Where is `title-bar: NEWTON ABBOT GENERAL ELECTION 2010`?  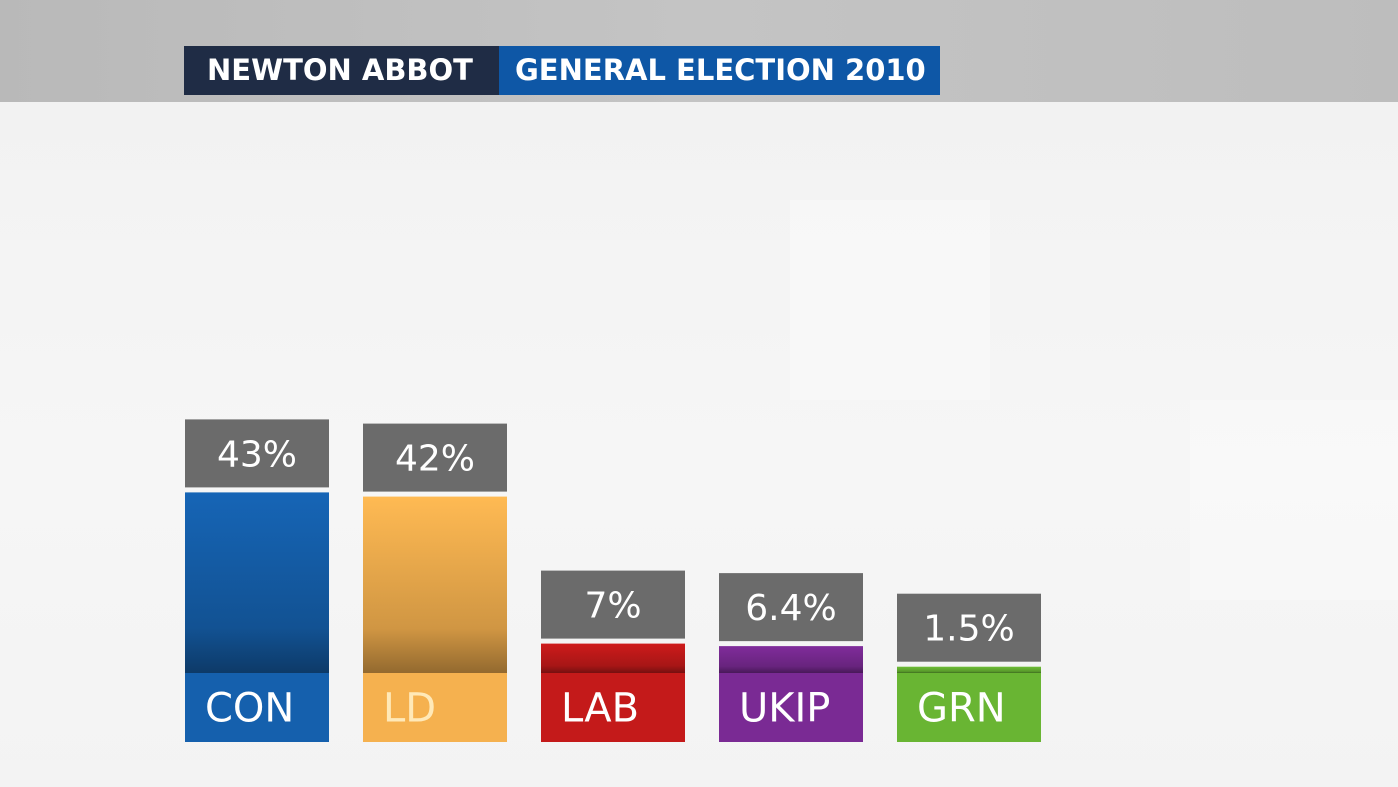 title-bar: NEWTON ABBOT GENERAL ELECTION 2010 is located at coordinates (562, 70).